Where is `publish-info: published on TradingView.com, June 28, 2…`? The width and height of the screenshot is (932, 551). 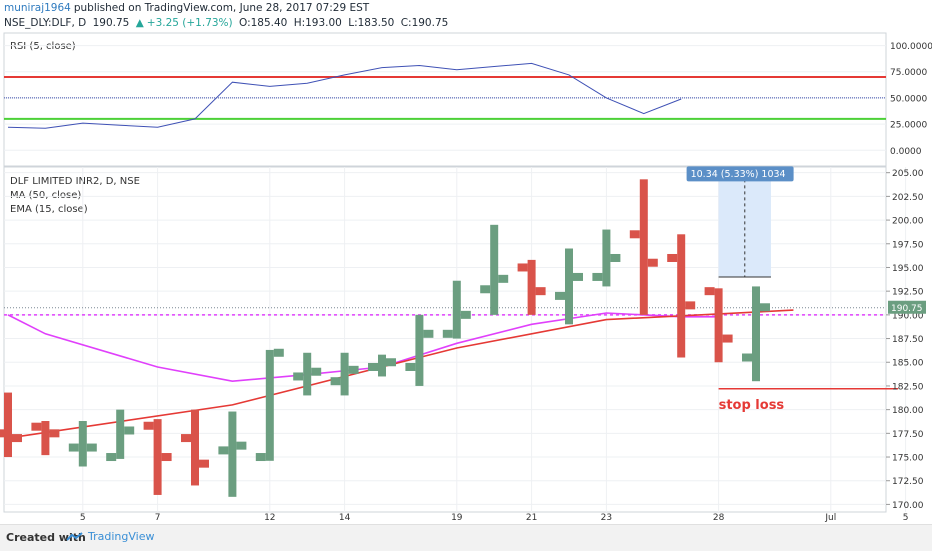 publish-info: published on TradingView.com, June 28, 2… is located at coordinates (221, 8).